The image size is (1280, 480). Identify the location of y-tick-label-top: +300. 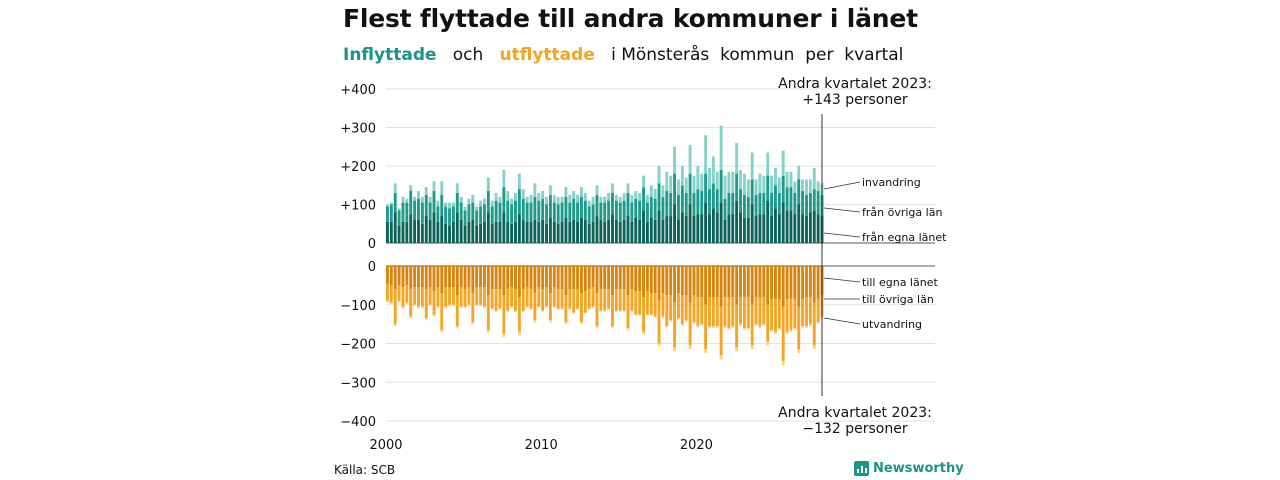
(358, 129).